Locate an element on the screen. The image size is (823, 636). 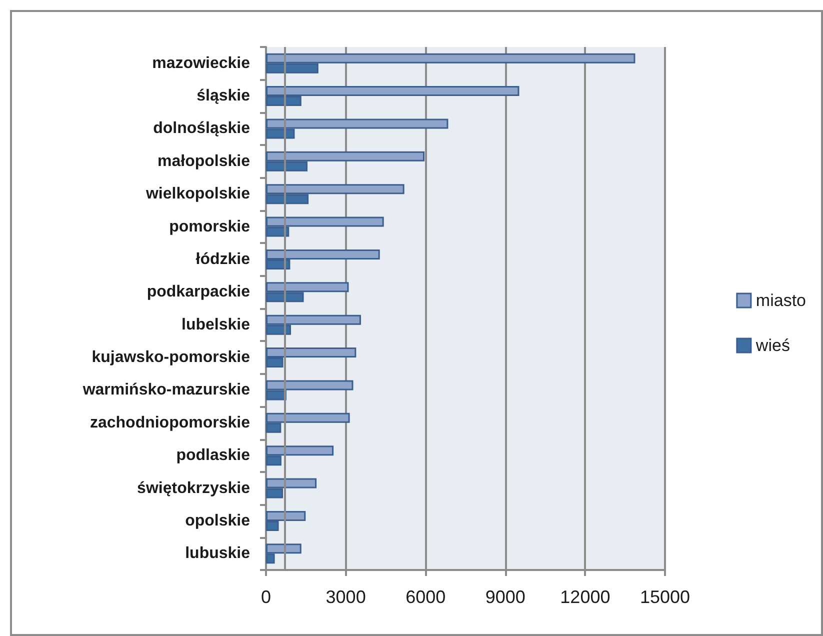
y-tick-label: pomorskie is located at coordinates (209, 227).